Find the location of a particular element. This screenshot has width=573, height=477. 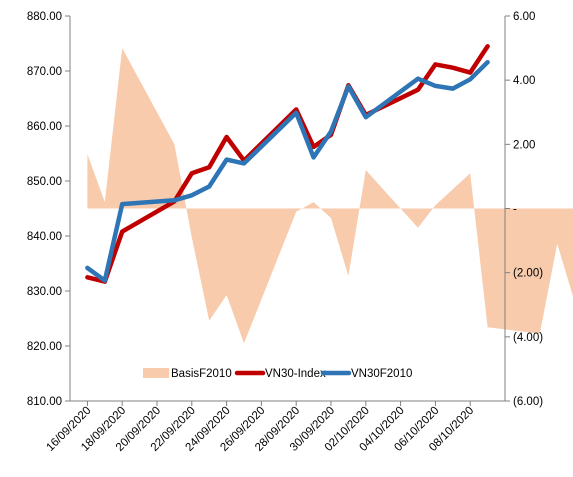

y-right-tick-label: 4.00 is located at coordinates (524, 81).